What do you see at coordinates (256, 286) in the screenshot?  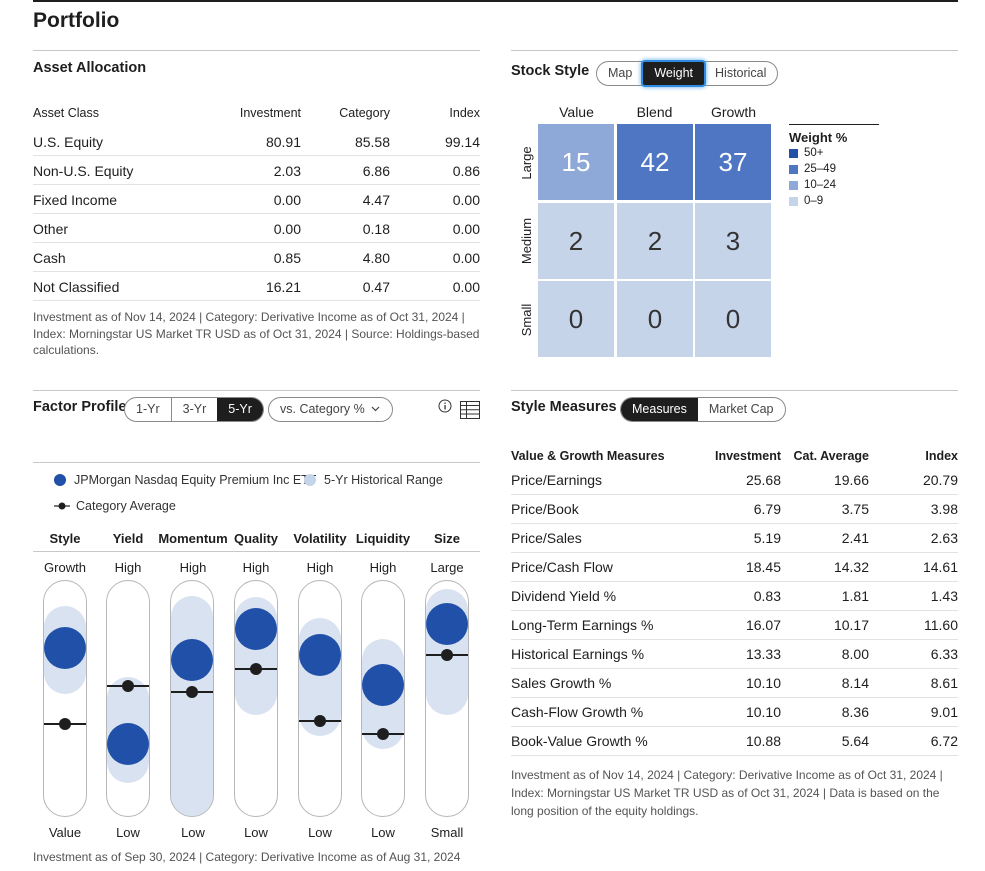 I see `table-row: Not Classified 16.21 0.47 0.00` at bounding box center [256, 286].